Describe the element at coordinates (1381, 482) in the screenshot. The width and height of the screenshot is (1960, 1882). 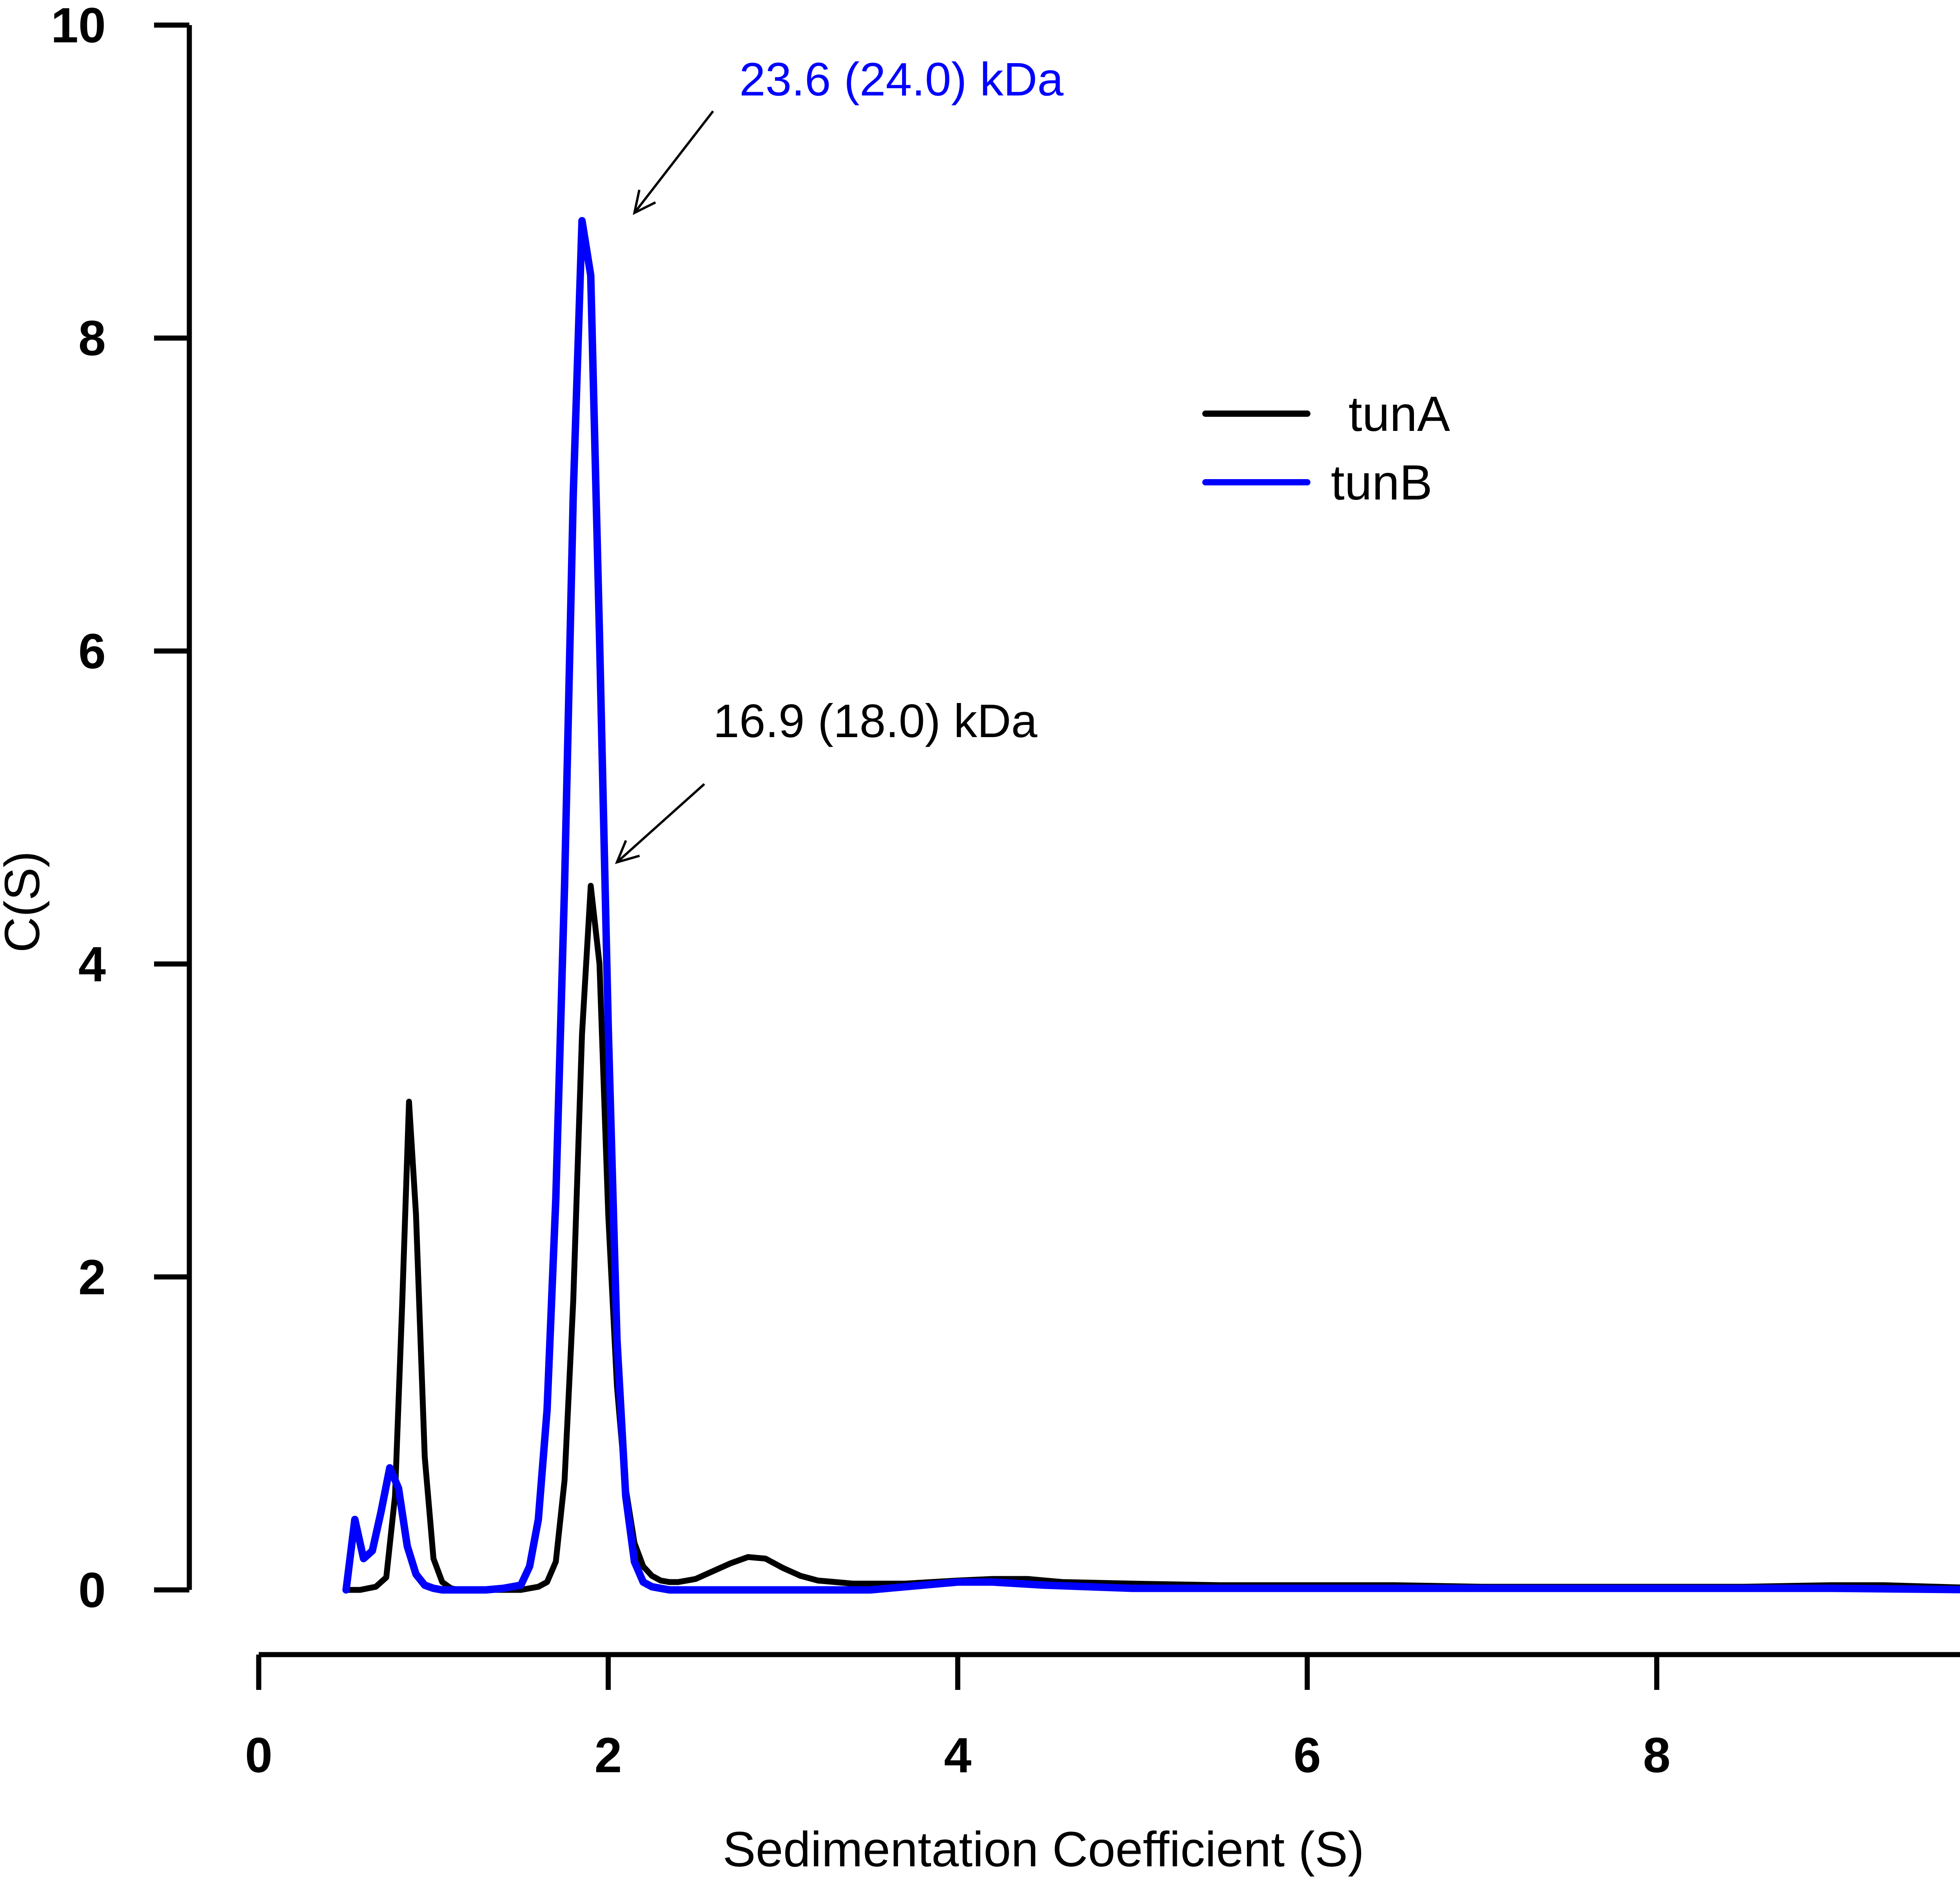
I see `legend-label-tunB: tunB` at that location.